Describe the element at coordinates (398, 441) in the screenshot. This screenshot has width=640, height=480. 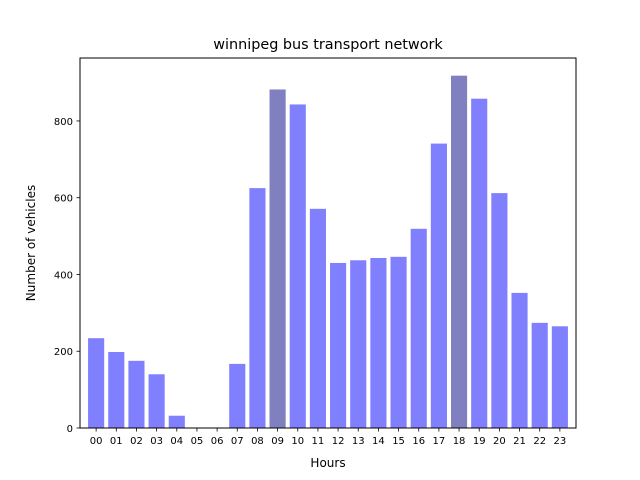
I see `x-tick-label-15: 15` at that location.